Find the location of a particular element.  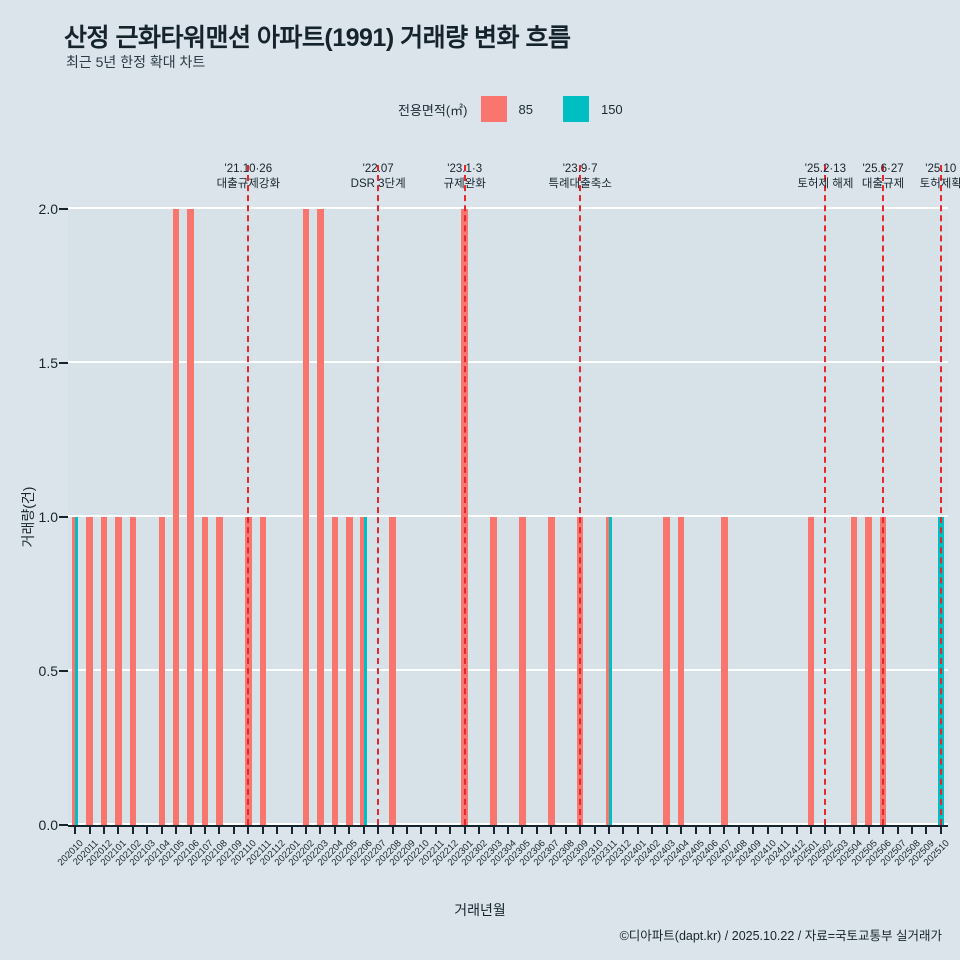

event-date: '22.07 is located at coordinates (378, 169).